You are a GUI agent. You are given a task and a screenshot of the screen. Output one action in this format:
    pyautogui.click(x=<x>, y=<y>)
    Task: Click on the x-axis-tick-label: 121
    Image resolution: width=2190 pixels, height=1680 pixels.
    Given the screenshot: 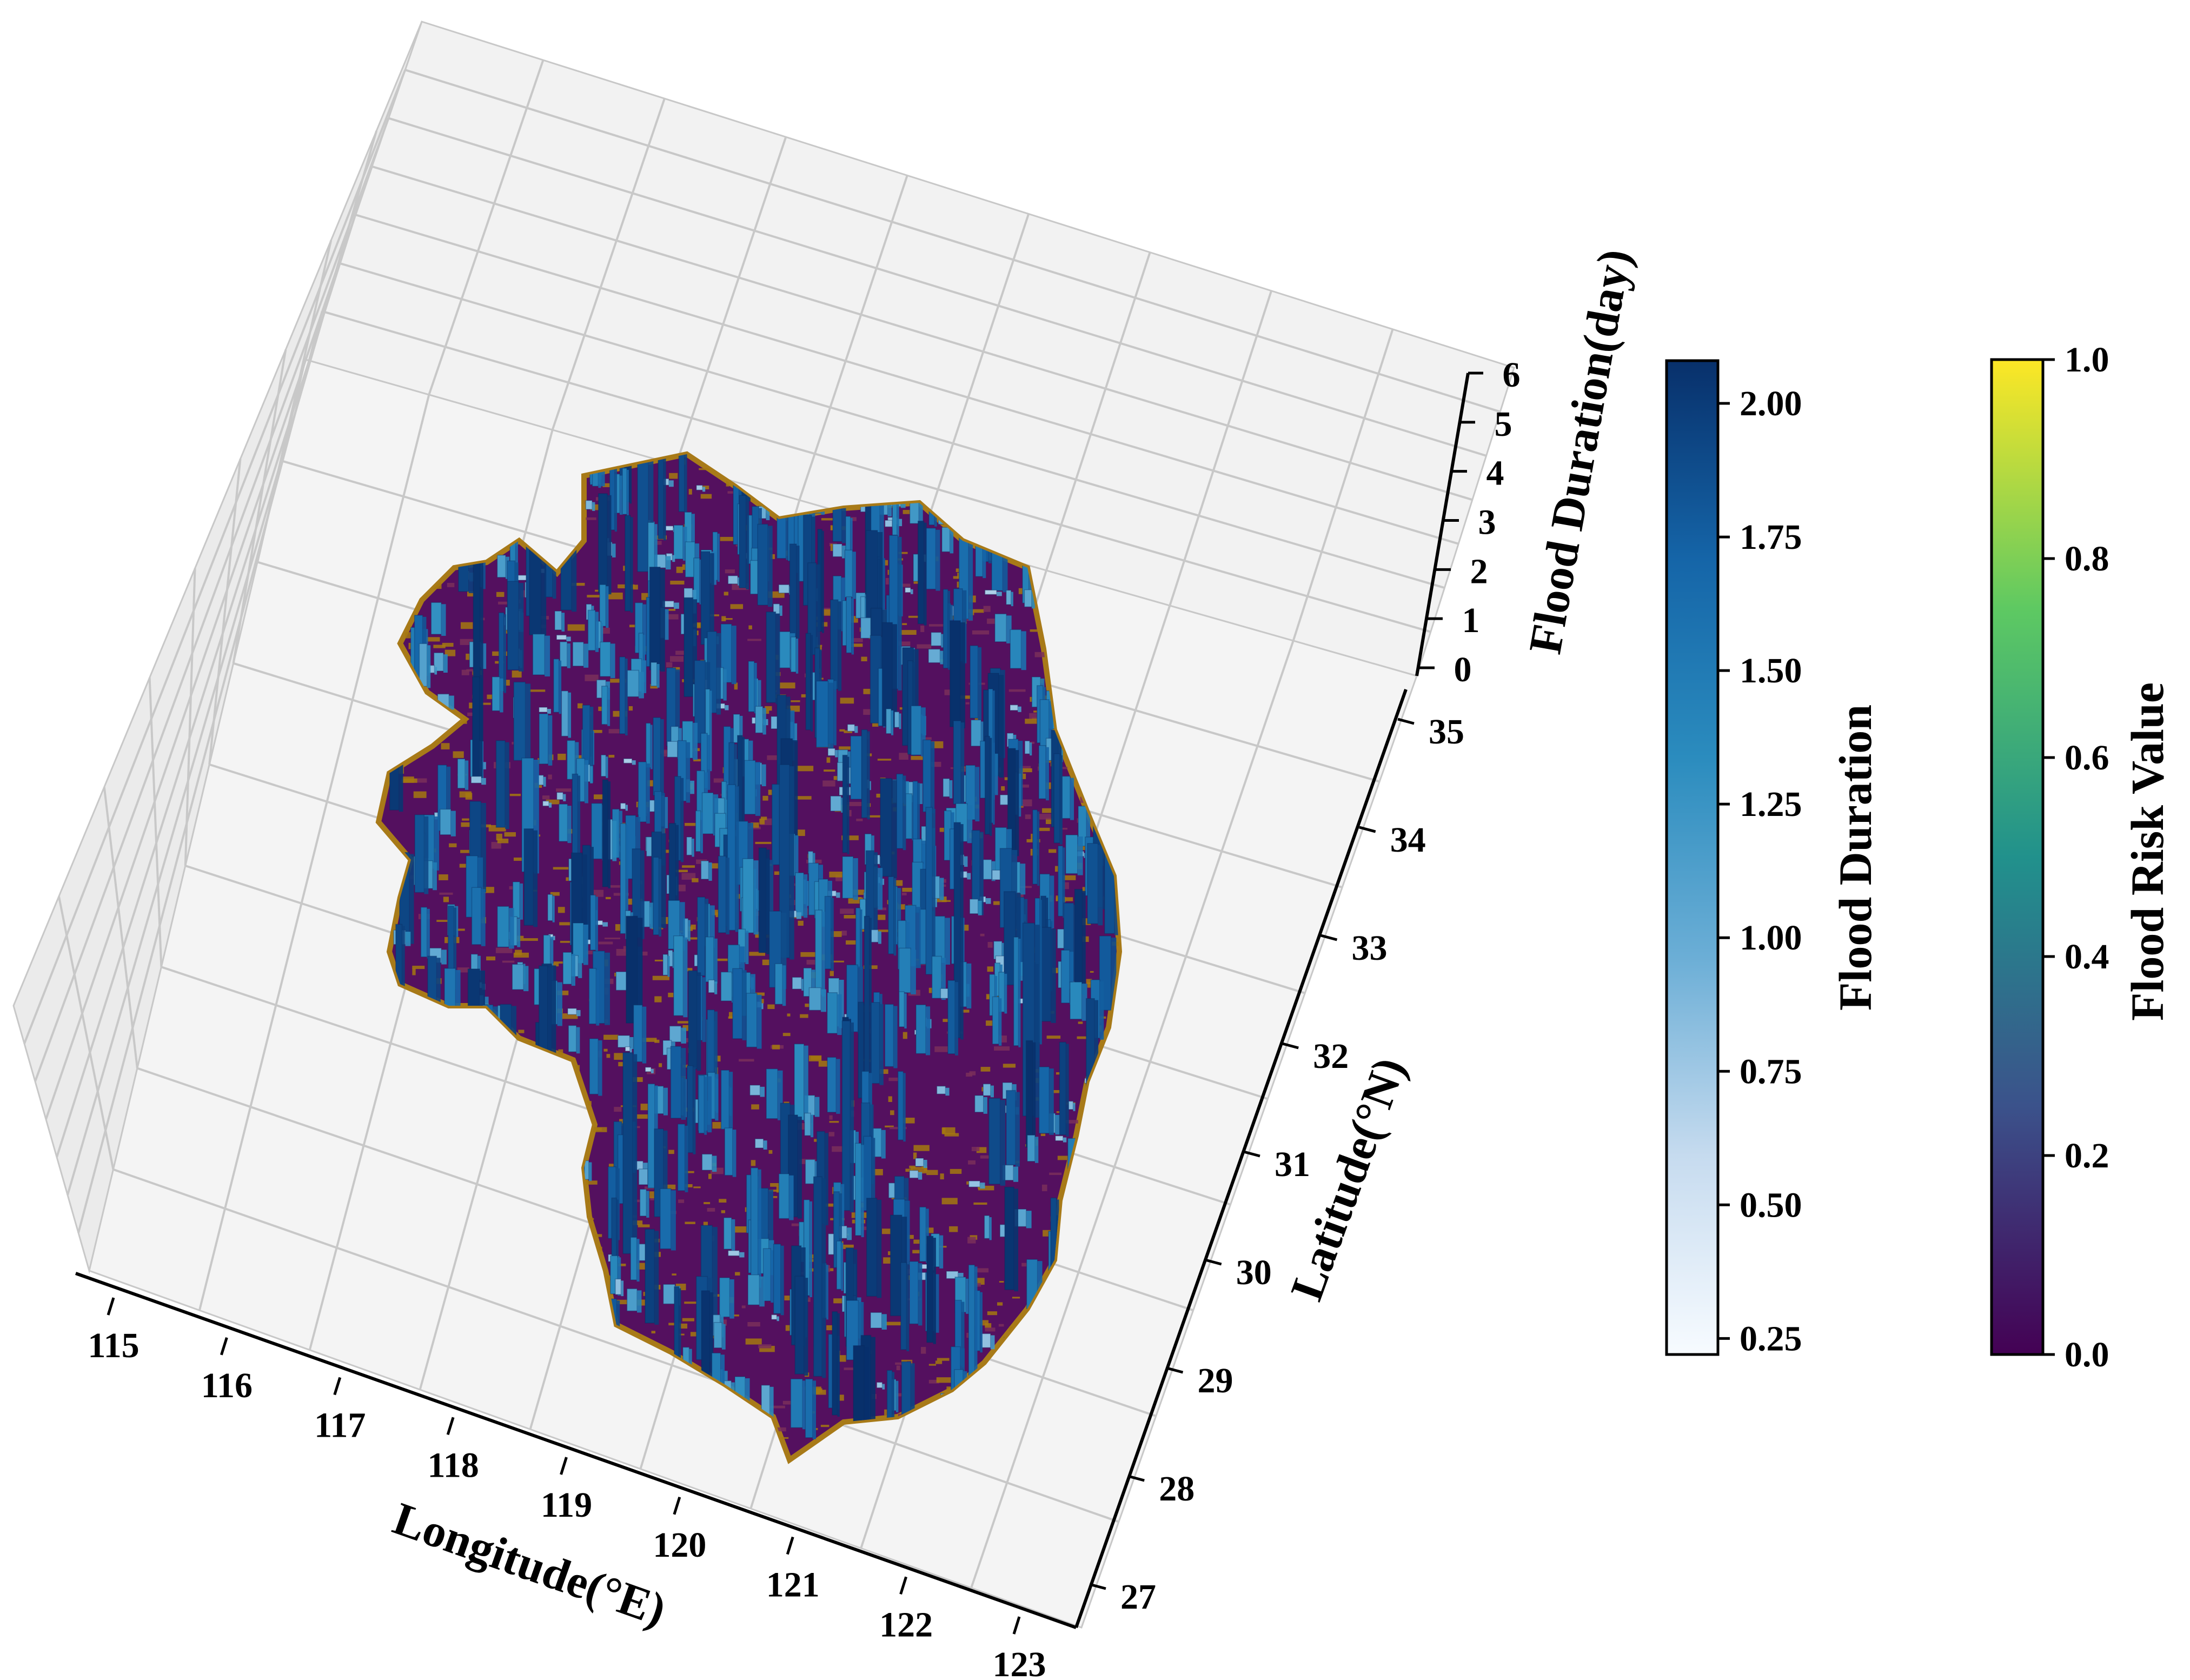 What is the action you would take?
    pyautogui.click(x=793, y=1585)
    